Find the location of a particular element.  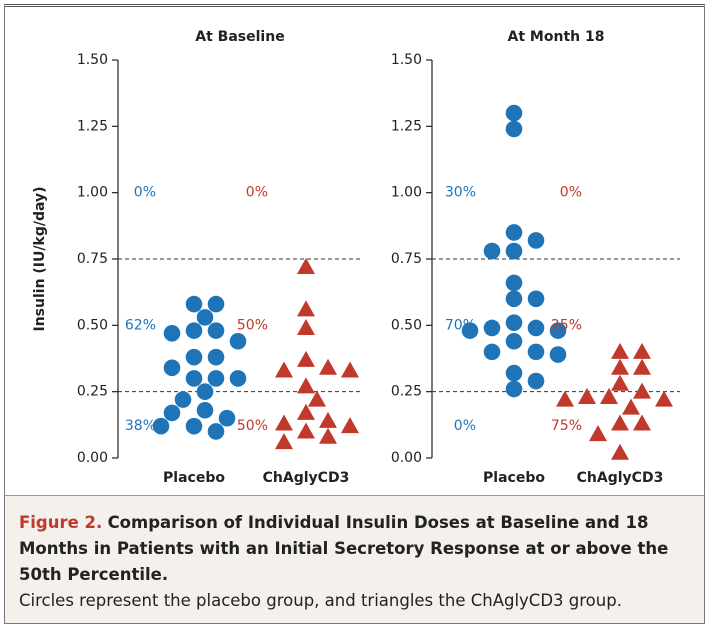

figure-label: Figure 2. is located at coordinates (61, 522).